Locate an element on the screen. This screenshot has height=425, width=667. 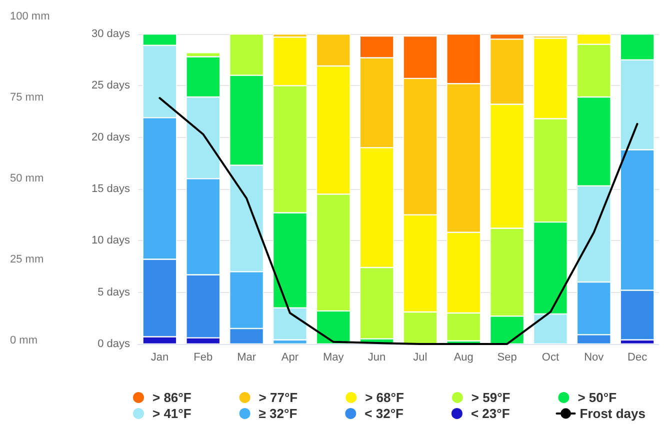
x-tick-label: Jan is located at coordinates (159, 358).